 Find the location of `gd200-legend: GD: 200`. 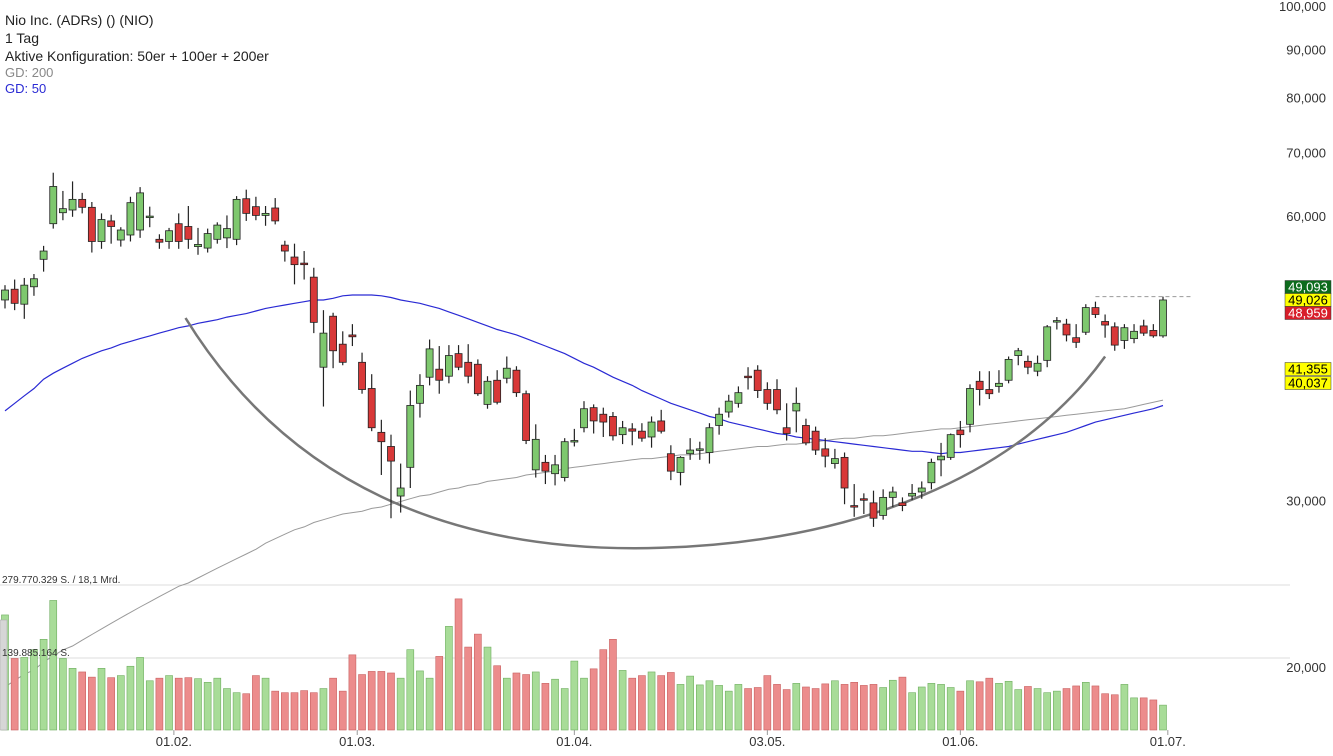

gd200-legend: GD: 200 is located at coordinates (29, 72).